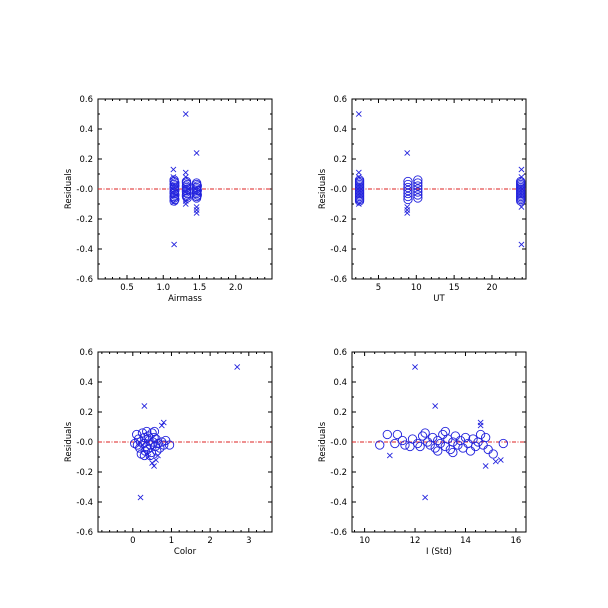 Image resolution: width=608 pixels, height=608 pixels. What do you see at coordinates (338, 280) in the screenshot?
I see `ut-y-tick-label: -0.6` at bounding box center [338, 280].